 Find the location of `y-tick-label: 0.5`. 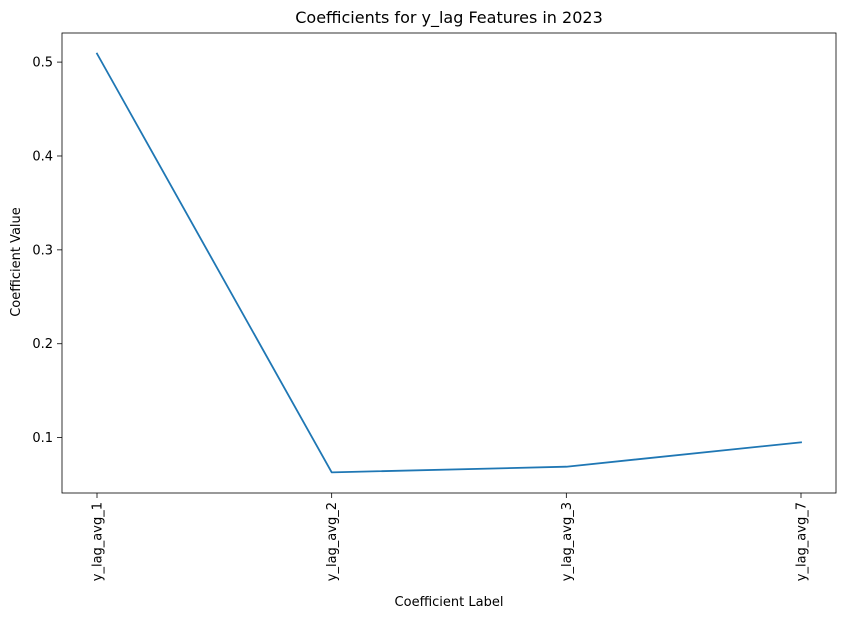

y-tick-label: 0.5 is located at coordinates (42, 63).